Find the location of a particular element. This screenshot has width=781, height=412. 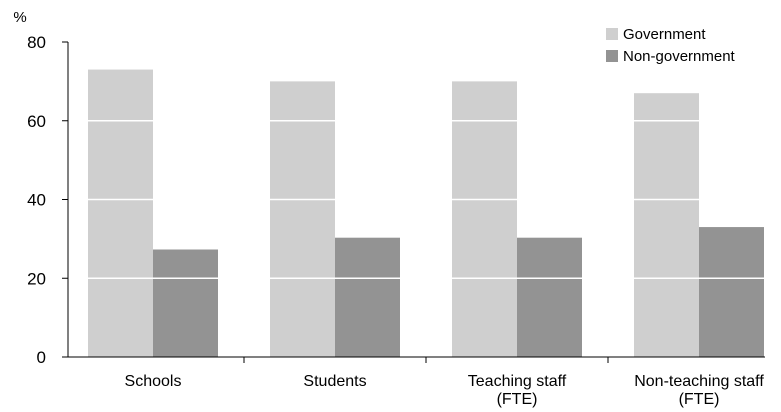

category-label-3-line-0: Non-teaching staff is located at coordinates (699, 381).